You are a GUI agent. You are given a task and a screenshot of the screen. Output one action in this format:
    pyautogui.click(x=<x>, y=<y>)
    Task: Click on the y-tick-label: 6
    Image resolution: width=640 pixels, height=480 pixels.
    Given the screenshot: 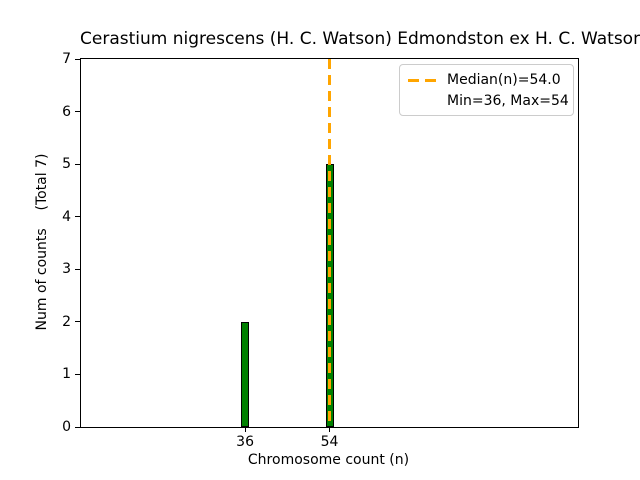 What is the action you would take?
    pyautogui.click(x=66, y=111)
    